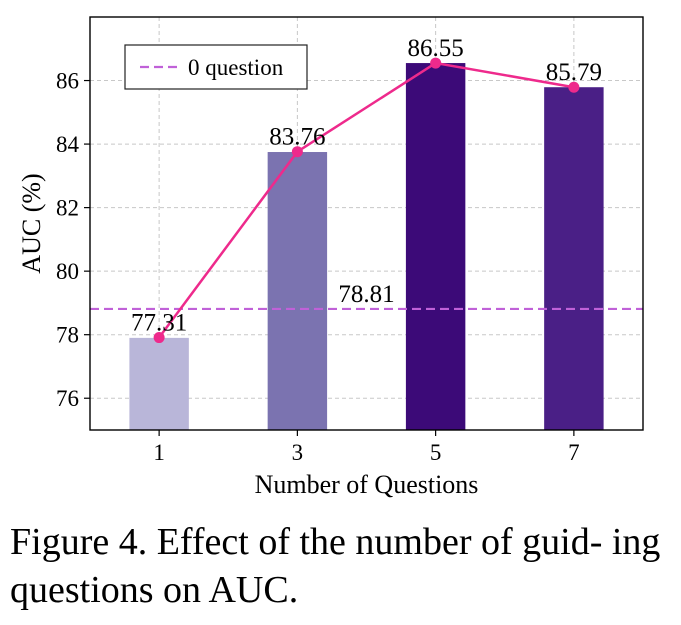 This screenshot has height=625, width=681. I want to click on y-tick-label: 76, so click(67, 398).